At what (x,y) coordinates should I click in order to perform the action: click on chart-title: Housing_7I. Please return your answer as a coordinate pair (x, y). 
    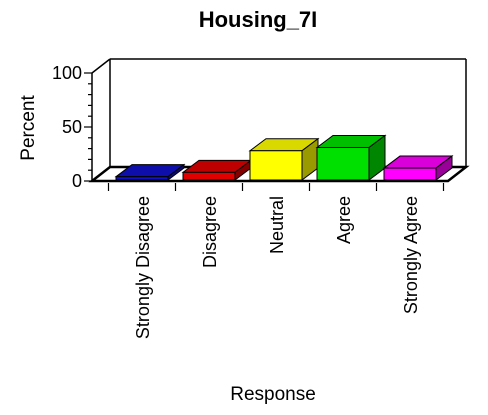
    Looking at the image, I should click on (258, 19).